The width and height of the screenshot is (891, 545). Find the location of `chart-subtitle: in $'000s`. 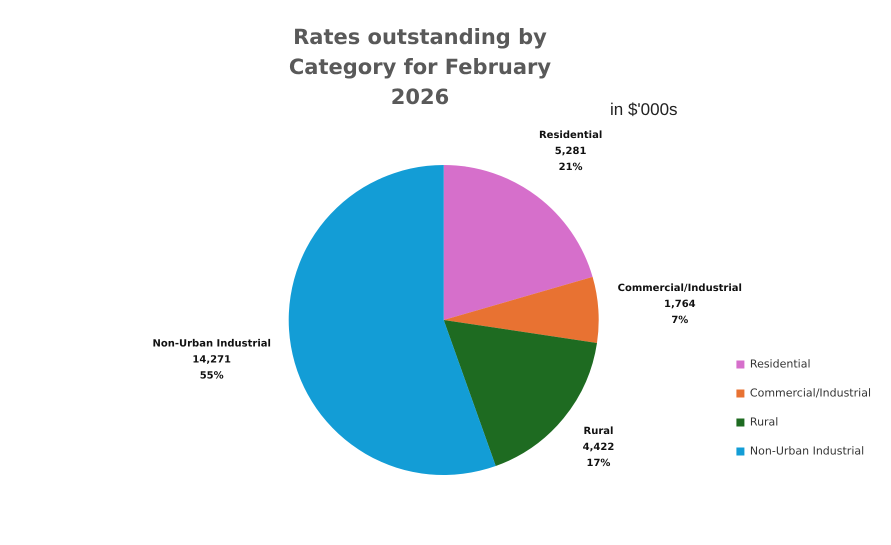

chart-subtitle: in $'000s is located at coordinates (644, 110).